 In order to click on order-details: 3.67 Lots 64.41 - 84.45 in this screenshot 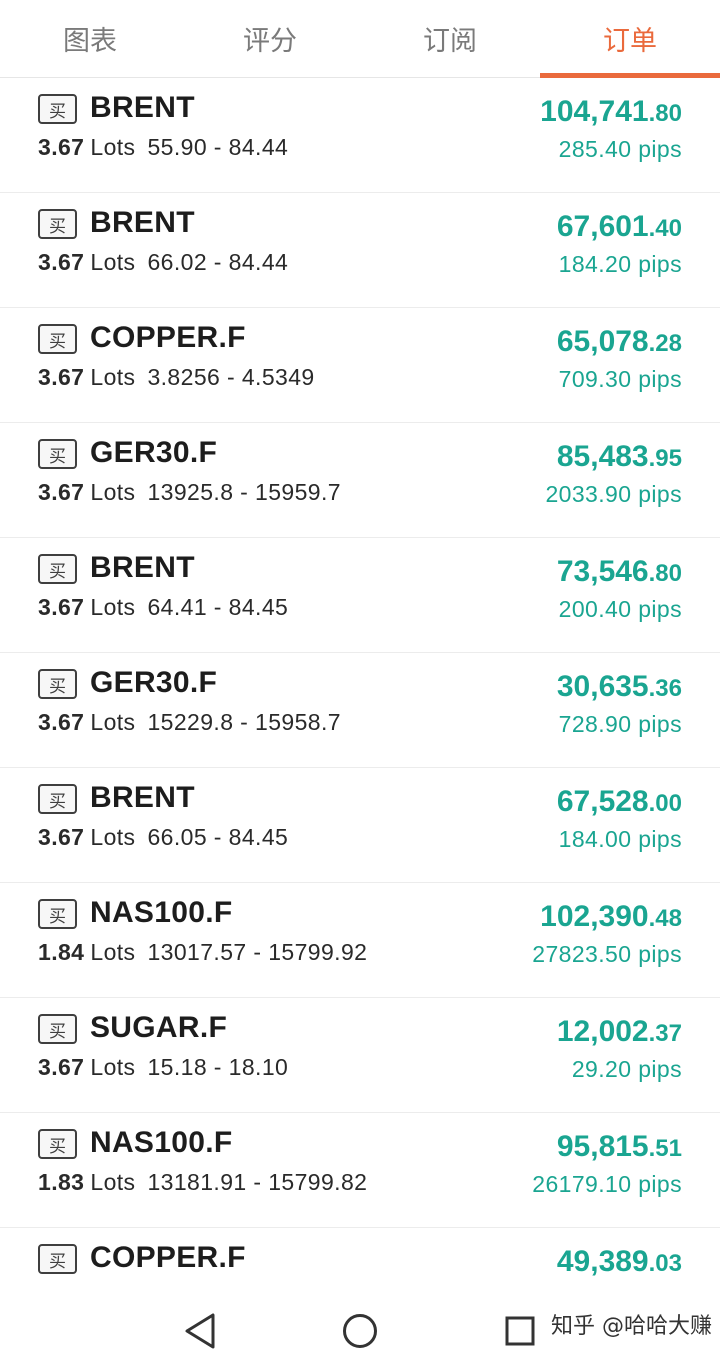, I will do `click(163, 607)`.